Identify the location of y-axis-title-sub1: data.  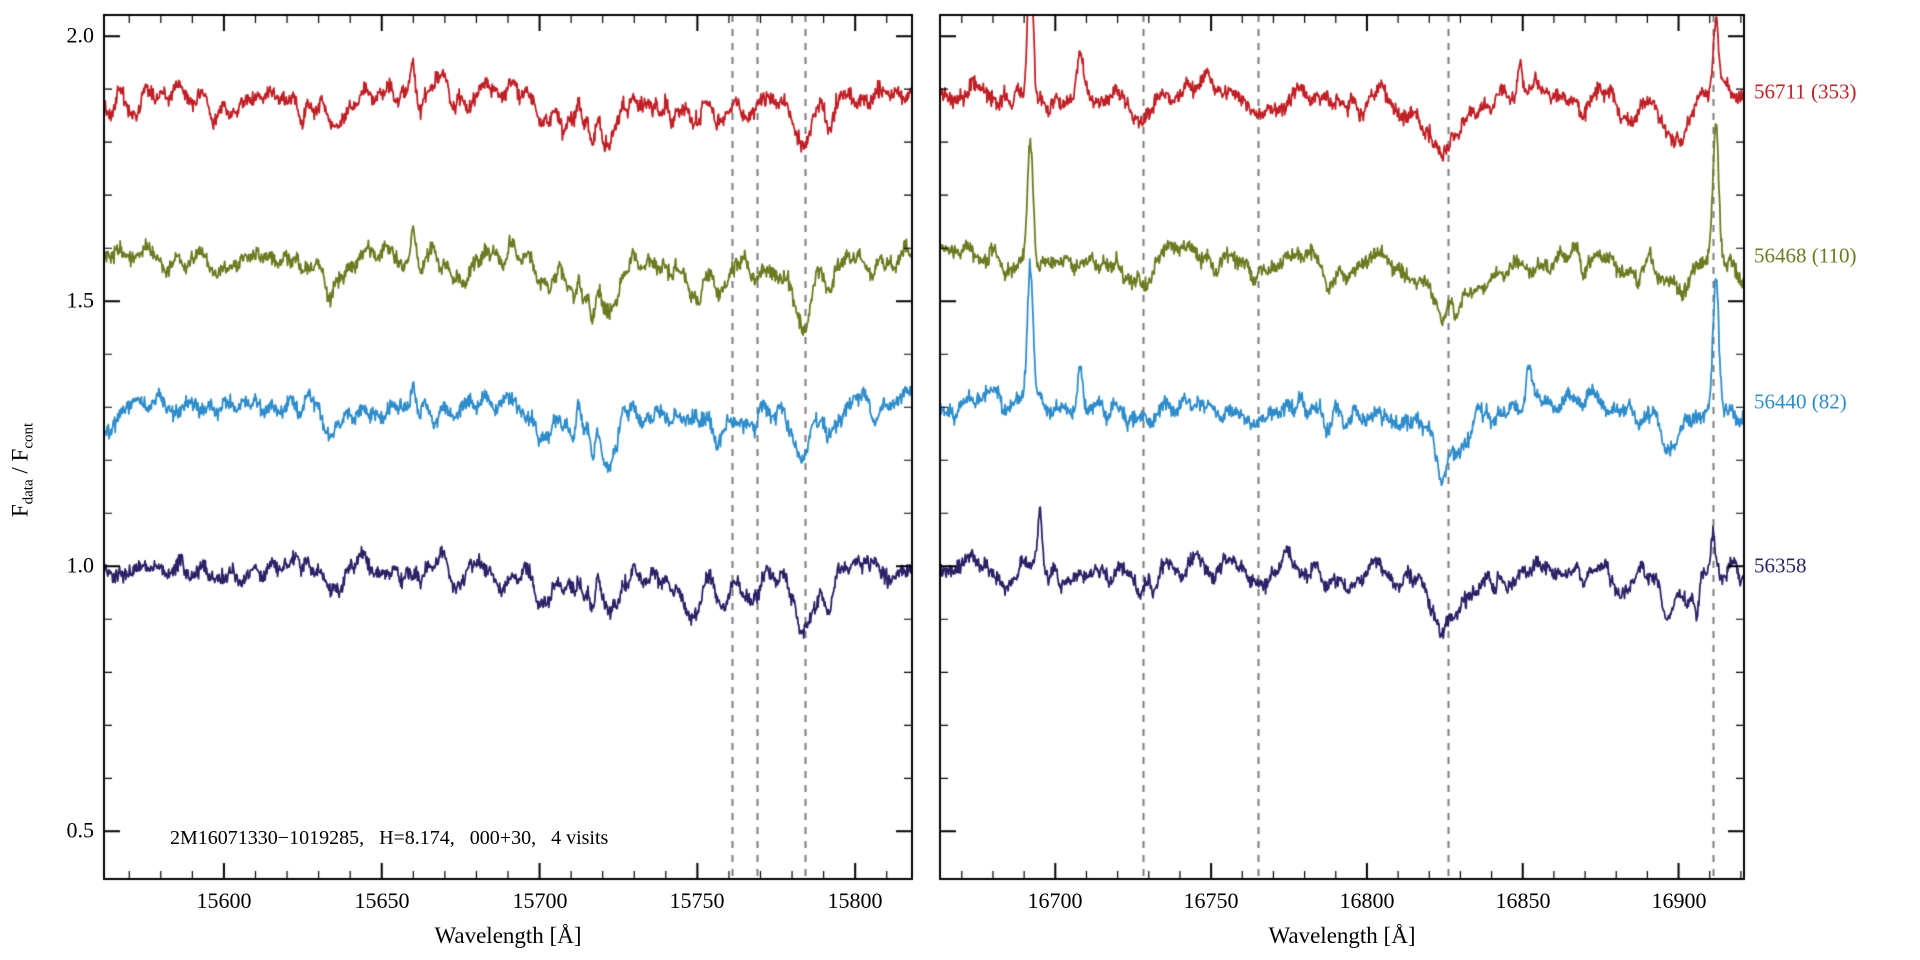
(28, 492).